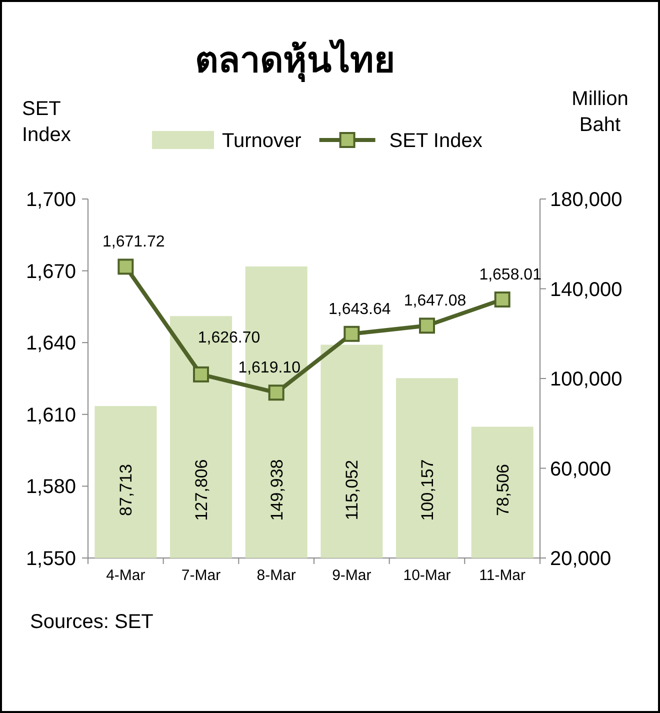 The width and height of the screenshot is (660, 713). I want to click on x-tick-label: 9-Mar, so click(352, 575).